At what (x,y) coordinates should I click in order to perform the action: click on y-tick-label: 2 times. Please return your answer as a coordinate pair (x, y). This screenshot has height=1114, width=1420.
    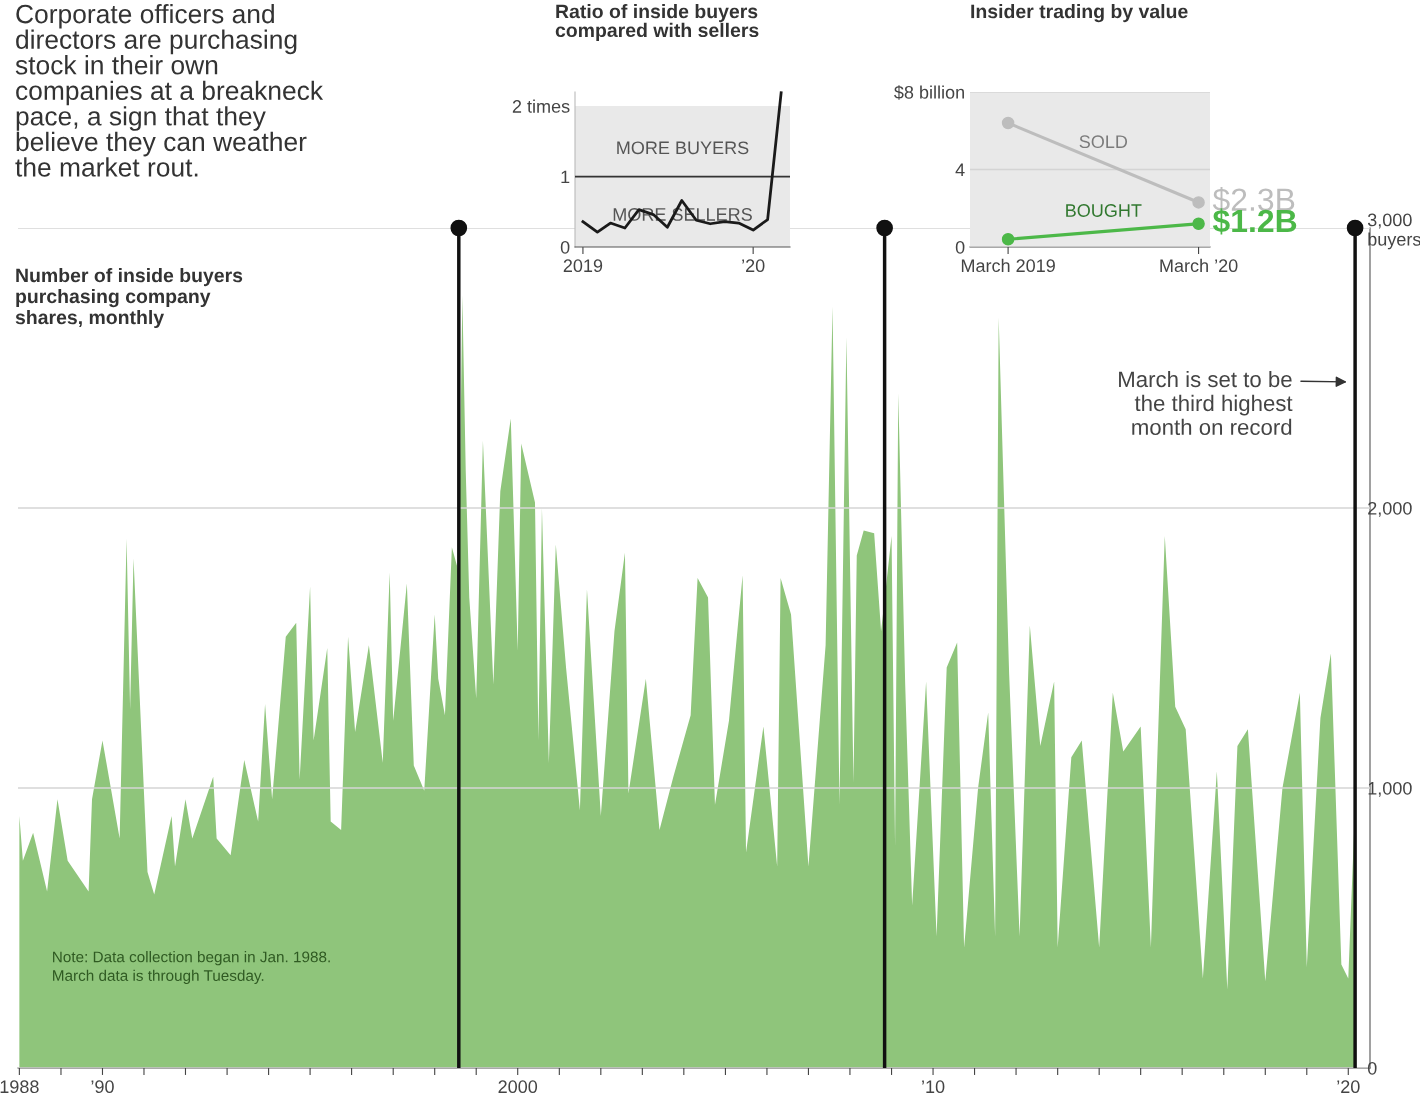
    Looking at the image, I should click on (541, 106).